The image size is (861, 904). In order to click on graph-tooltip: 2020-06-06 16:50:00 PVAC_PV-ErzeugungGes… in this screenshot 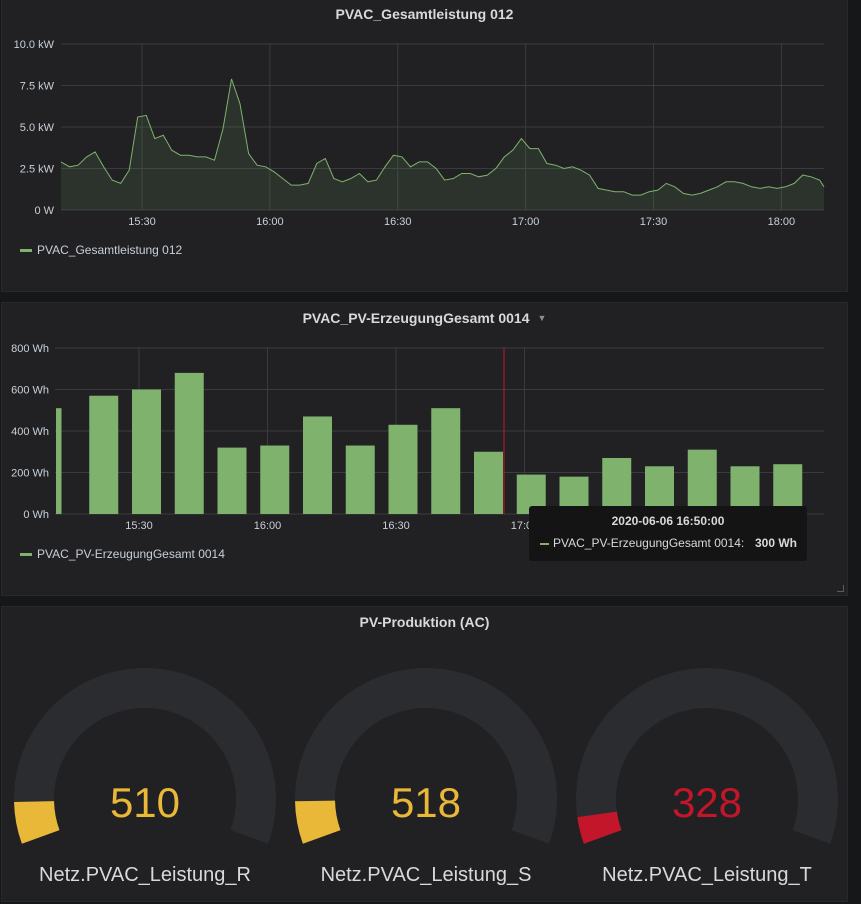, I will do `click(668, 533)`.